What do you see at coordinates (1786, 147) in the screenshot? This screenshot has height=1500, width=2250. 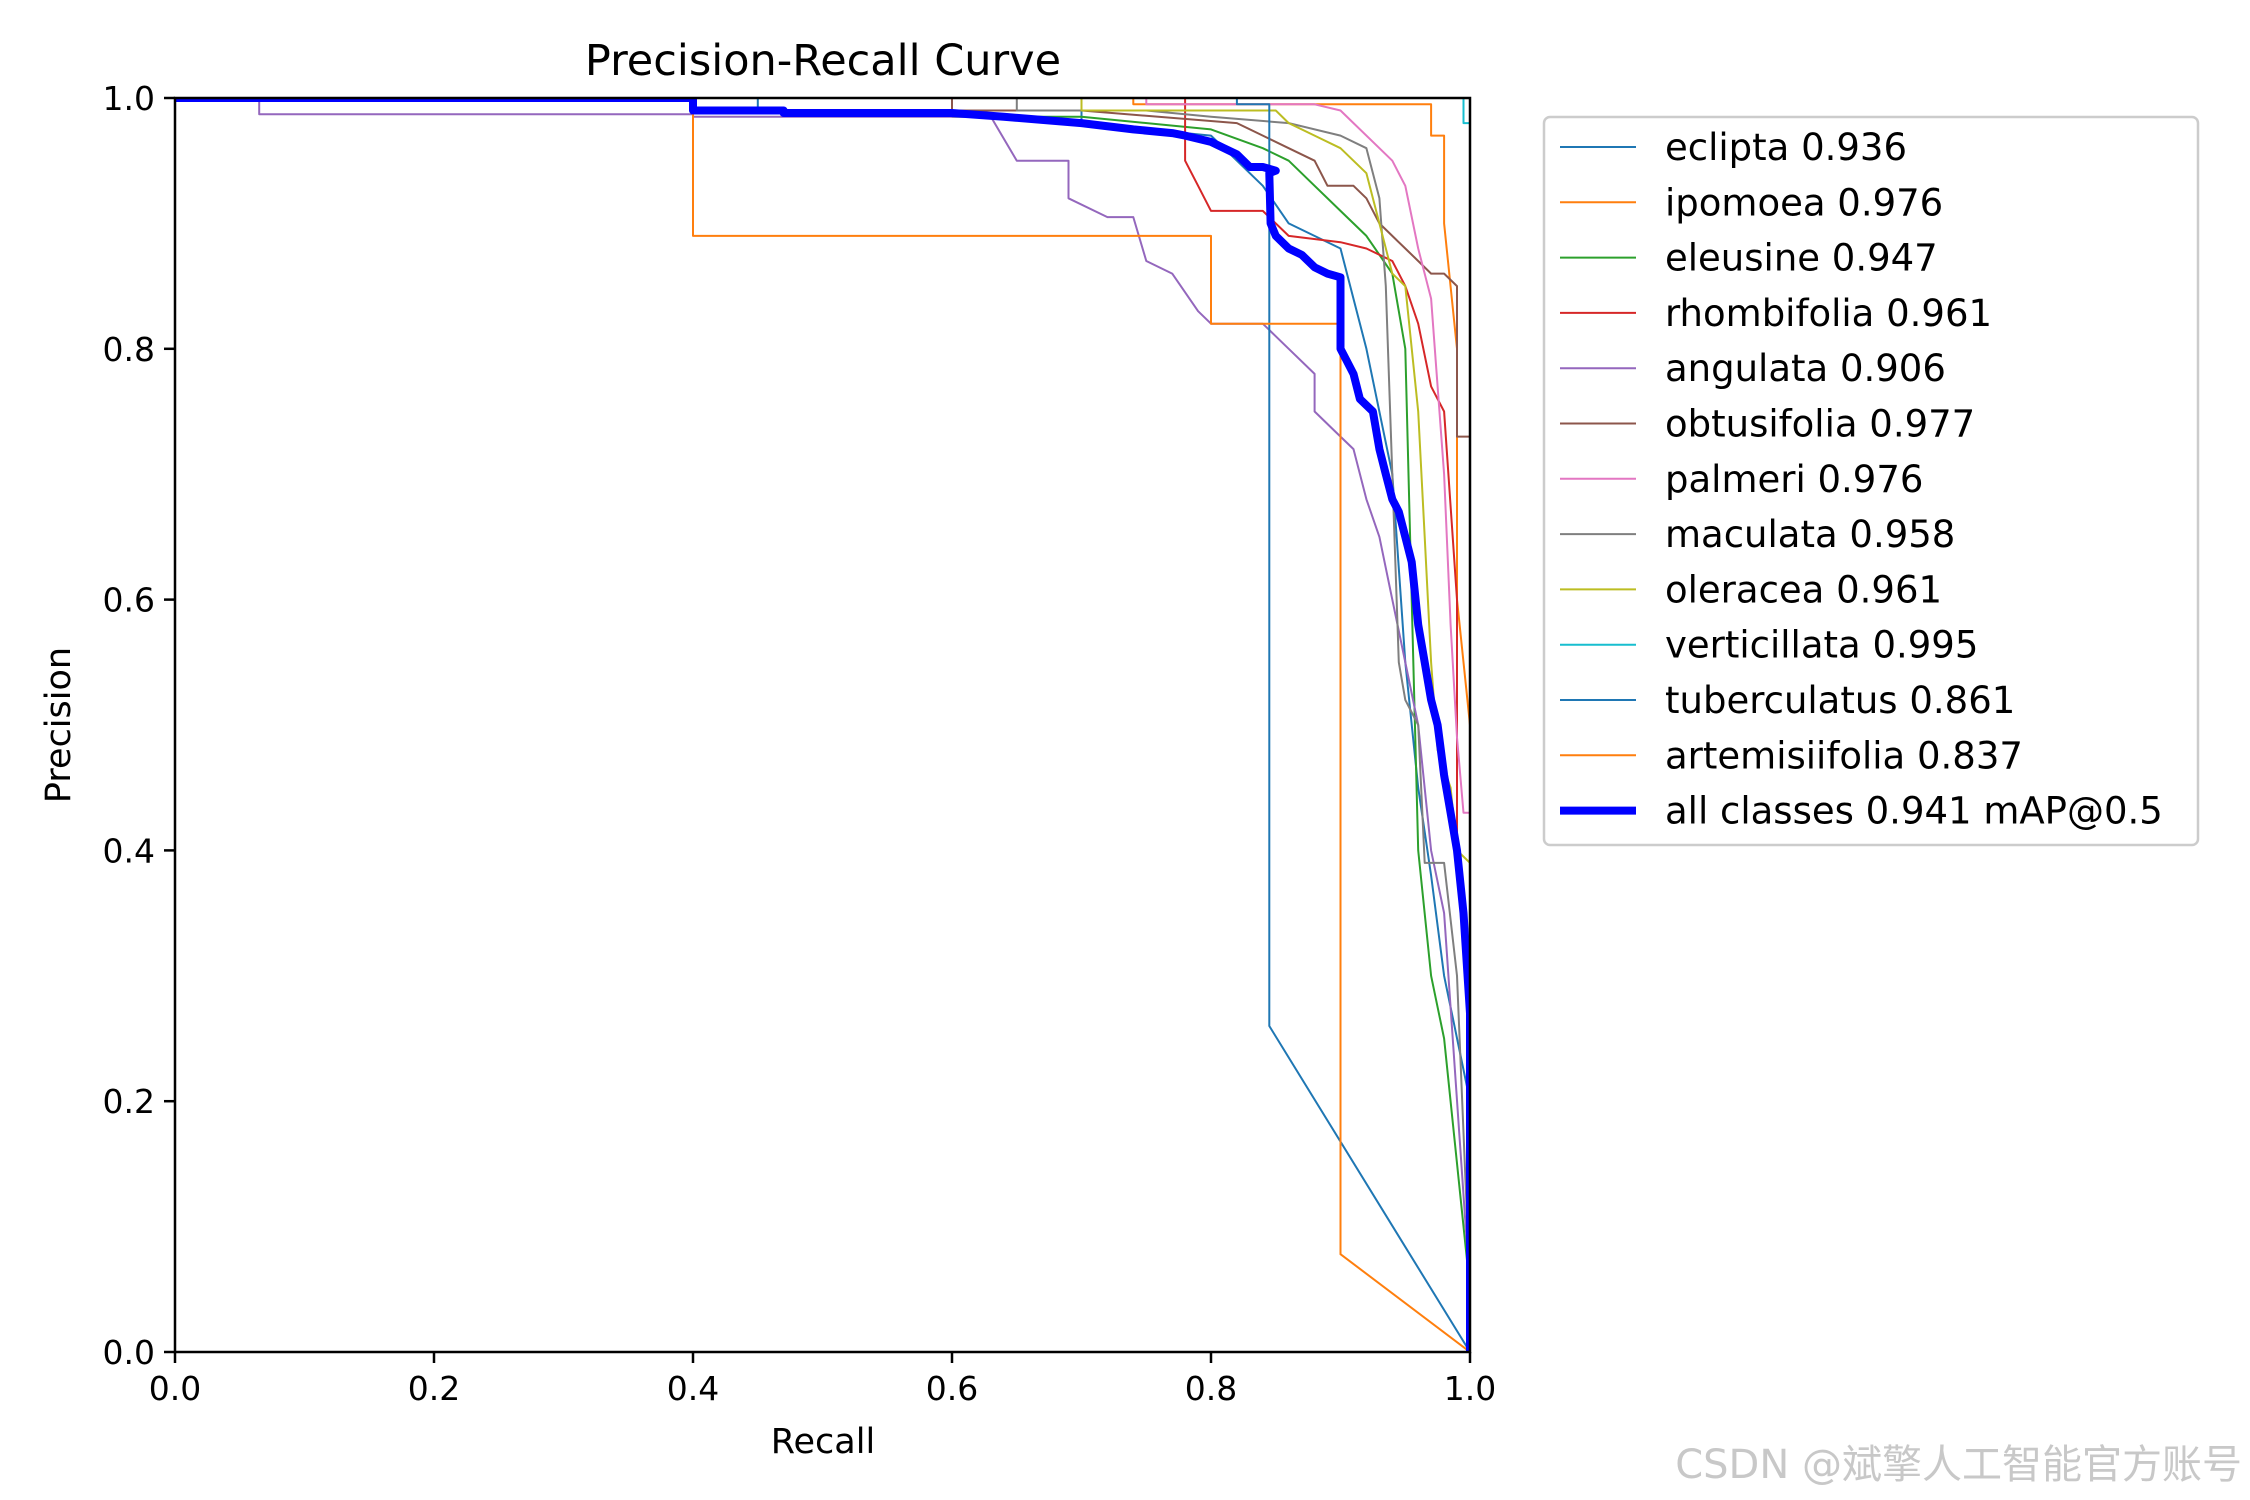 I see `legend-label-0: eclipta 0.936` at bounding box center [1786, 147].